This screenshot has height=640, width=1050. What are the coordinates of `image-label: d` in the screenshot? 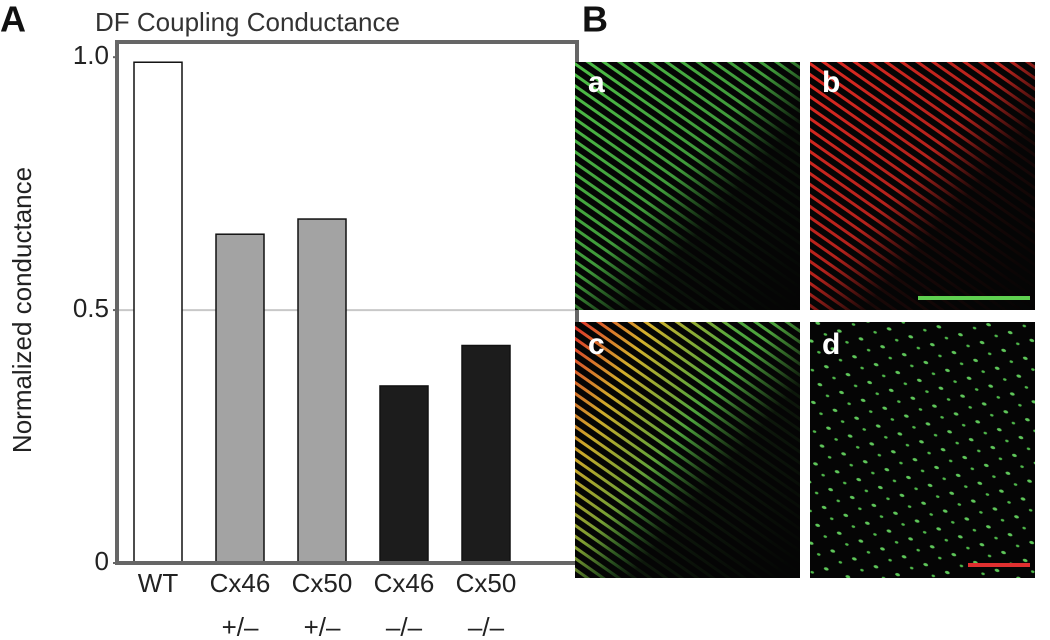 It's located at (831, 344).